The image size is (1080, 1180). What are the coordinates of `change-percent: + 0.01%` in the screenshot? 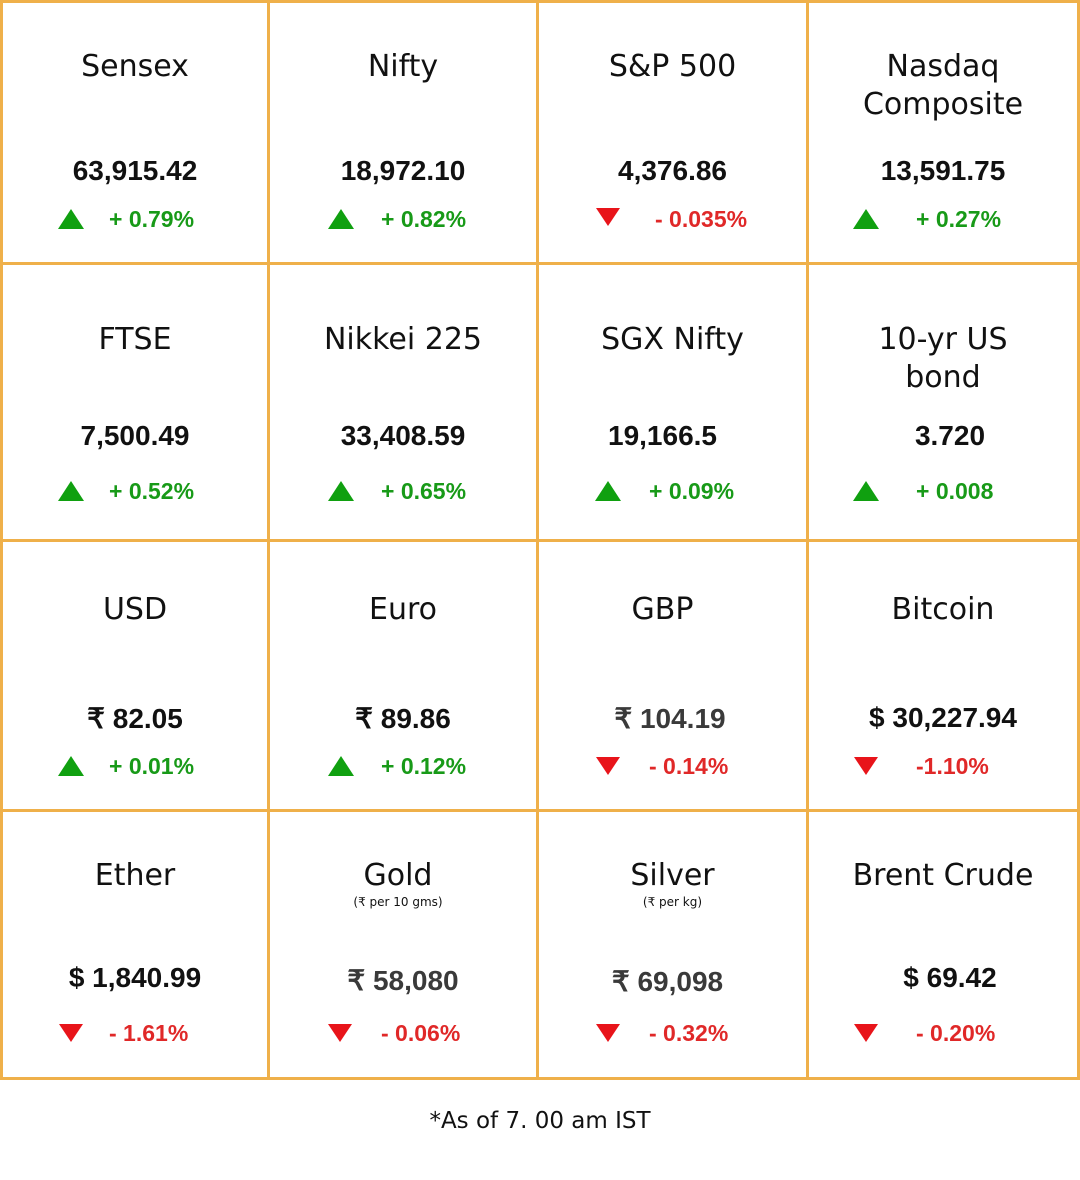 It's located at (152, 766).